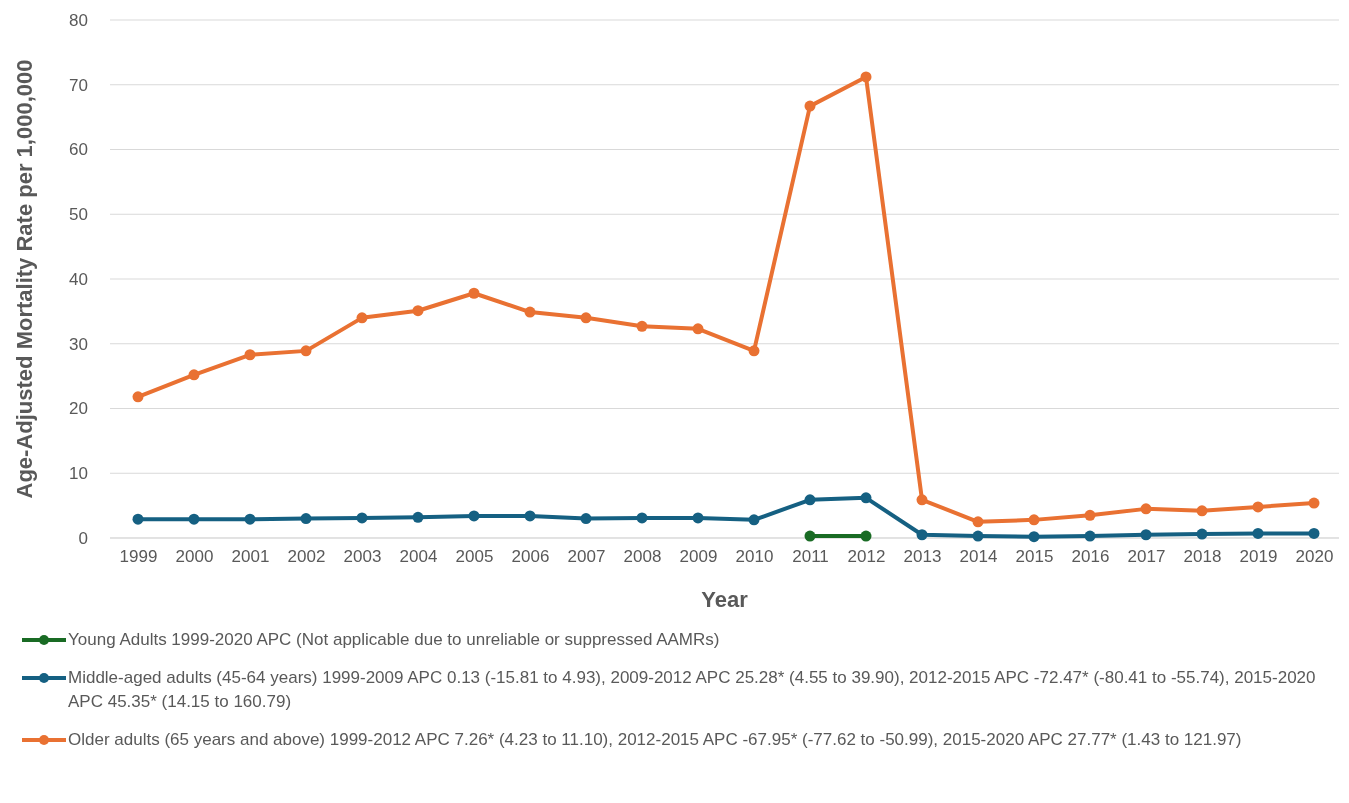  What do you see at coordinates (655, 740) in the screenshot?
I see `legend-label: Older adults (65 years and above) 1999-2012 APC 7.26* (4.23 to 11.10), 2012-2015 APC -67.95* (-77.62 to -50.99), 2015-2020 APC 27.77* (1.43 to 121.97)` at bounding box center [655, 740].